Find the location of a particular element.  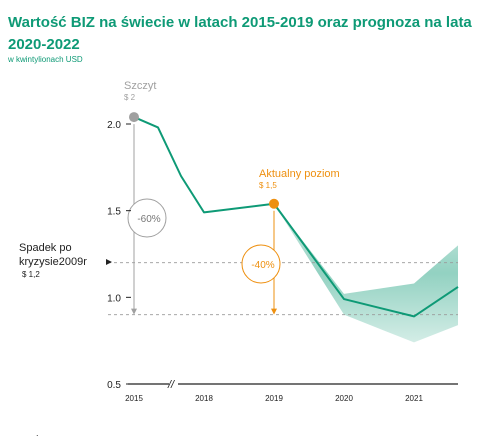

y-tick-label: 1.5 is located at coordinates (114, 212).